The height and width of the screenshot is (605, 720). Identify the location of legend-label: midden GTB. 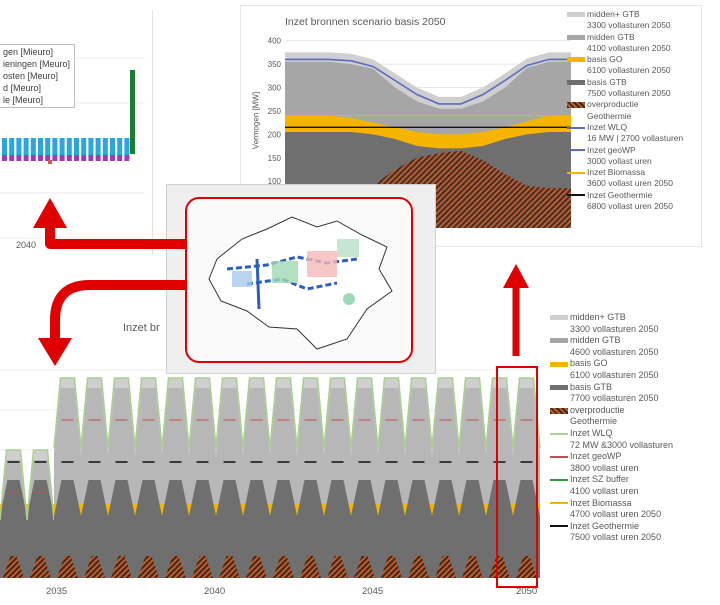
(611, 36).